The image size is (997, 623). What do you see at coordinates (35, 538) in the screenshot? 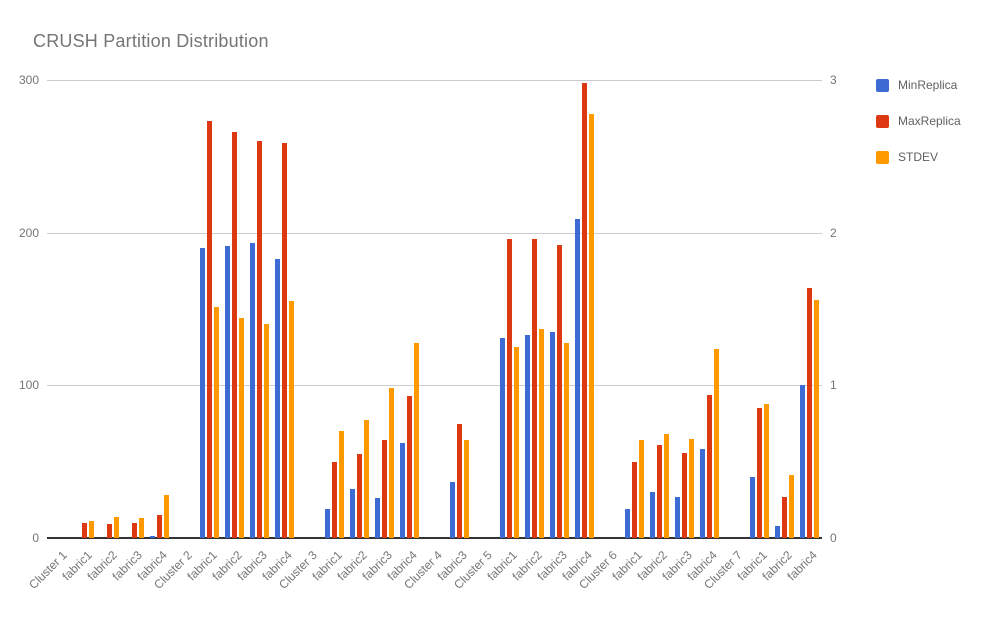
I see `left-axis-tick-label: 0` at bounding box center [35, 538].